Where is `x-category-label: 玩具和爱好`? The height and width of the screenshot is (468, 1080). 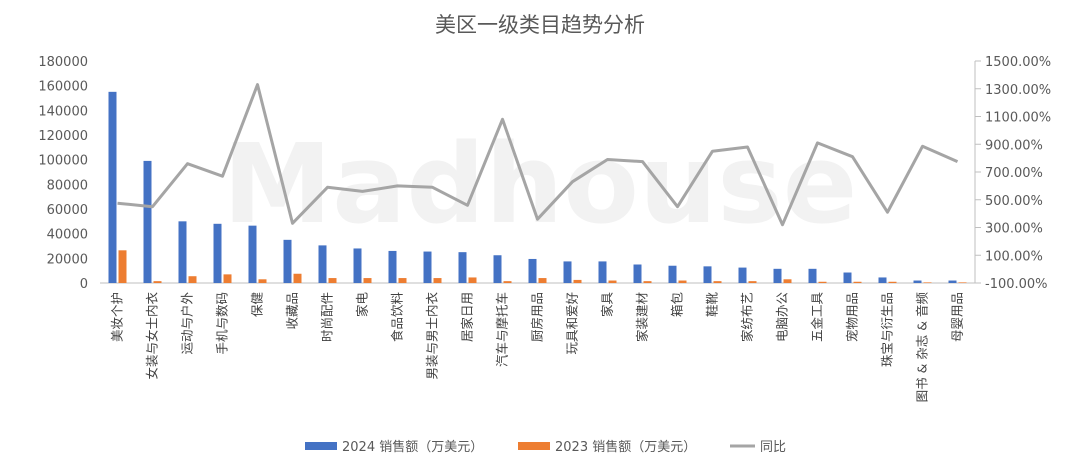
x-category-label: 玩具和爱好 is located at coordinates (572, 323).